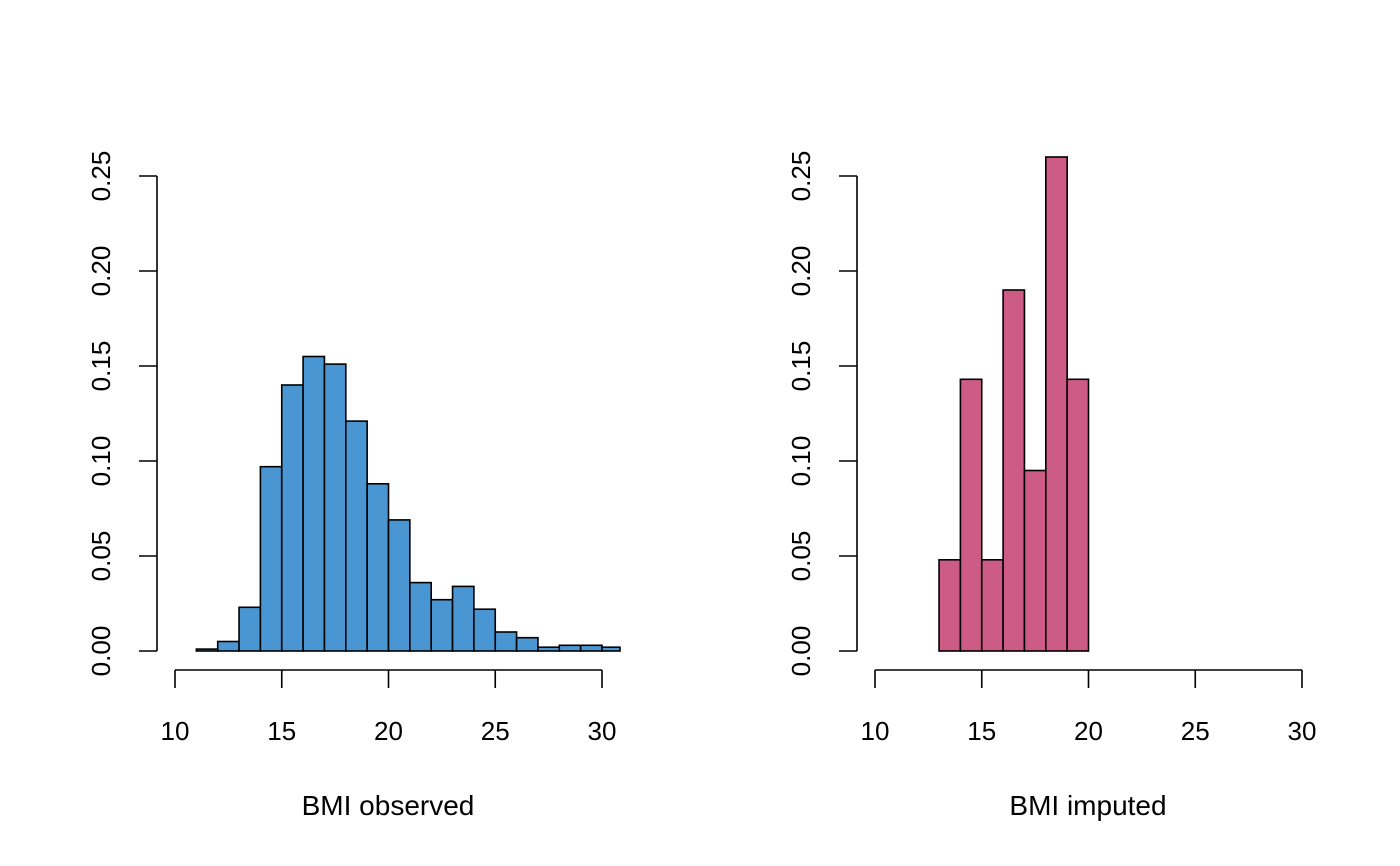 The image size is (1400, 866). Describe the element at coordinates (1195, 731) in the screenshot. I see `imputed-x-tick-label: 25` at that location.